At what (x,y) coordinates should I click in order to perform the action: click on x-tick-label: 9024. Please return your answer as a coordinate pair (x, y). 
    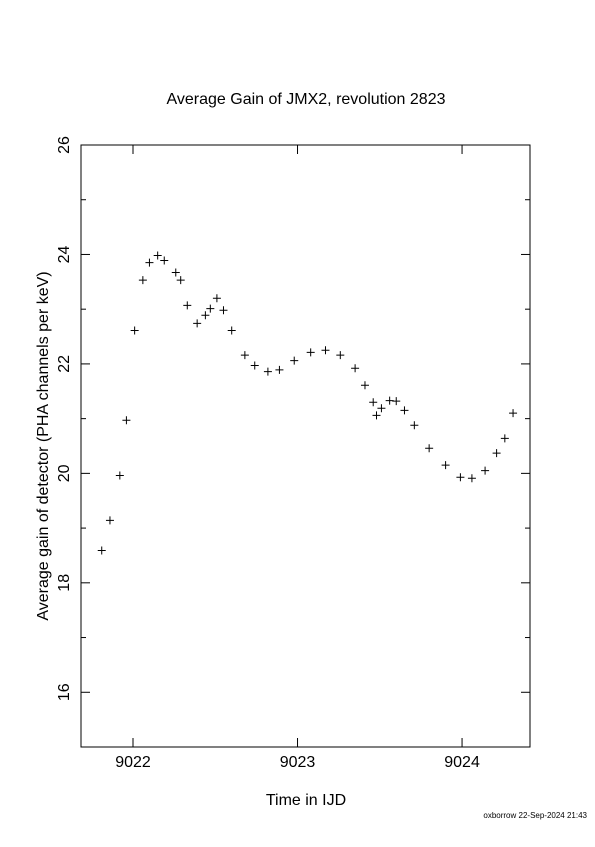
    Looking at the image, I should click on (462, 762).